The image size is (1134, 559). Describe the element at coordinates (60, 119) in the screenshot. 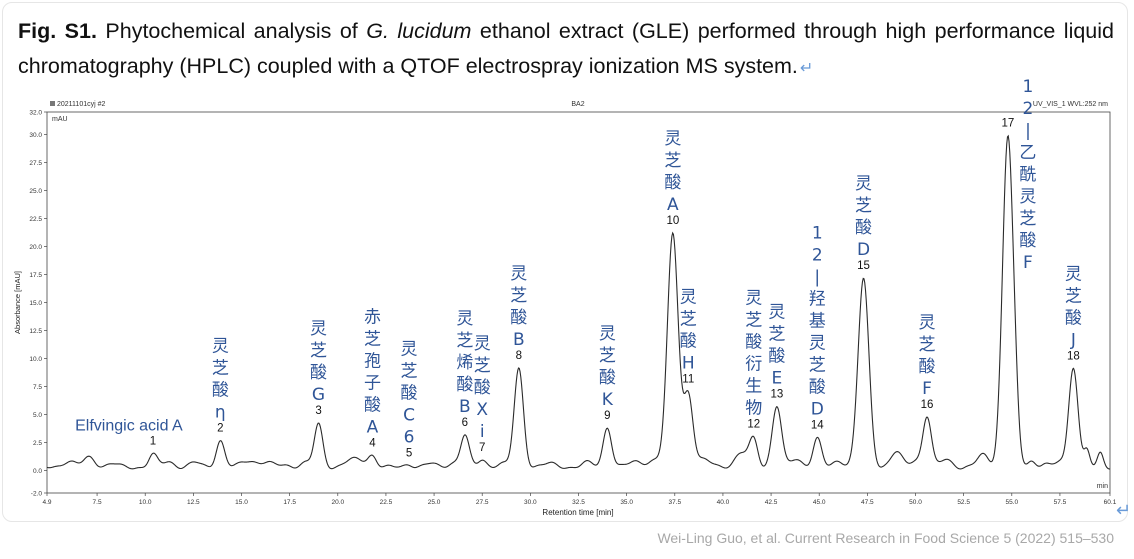

I see `y-unit: mAU` at that location.